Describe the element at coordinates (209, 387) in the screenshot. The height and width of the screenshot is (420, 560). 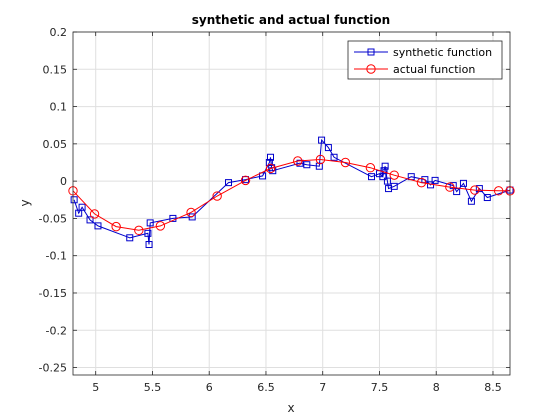
I see `x-tick-label-2: 6` at that location.